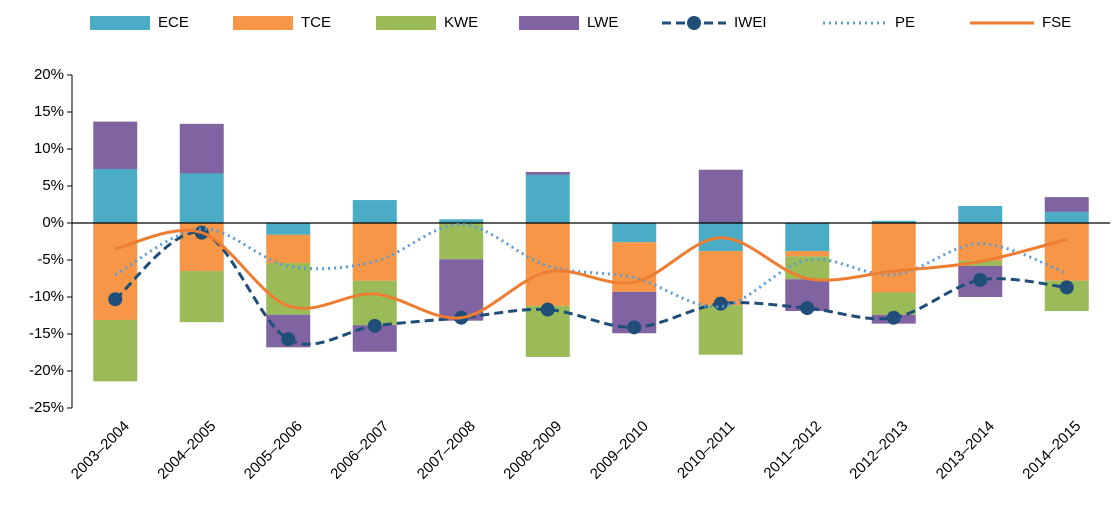 The height and width of the screenshot is (506, 1113). Describe the element at coordinates (49, 111) in the screenshot. I see `y-tick-label: 15%` at that location.